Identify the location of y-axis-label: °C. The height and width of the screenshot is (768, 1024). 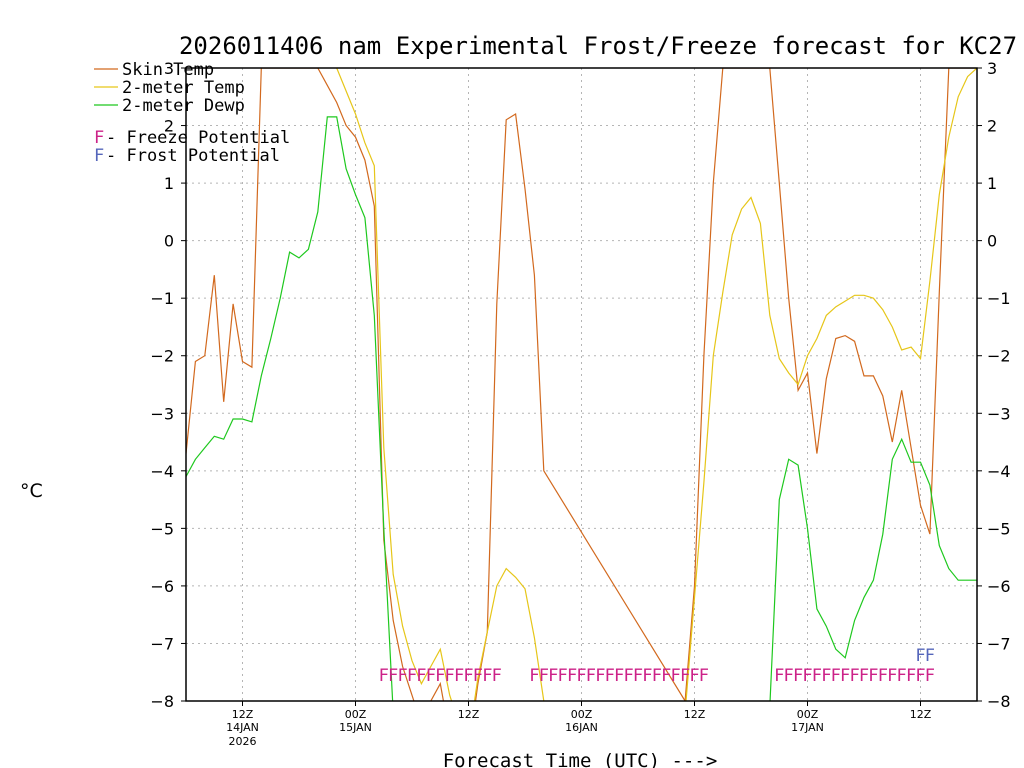
(31, 491).